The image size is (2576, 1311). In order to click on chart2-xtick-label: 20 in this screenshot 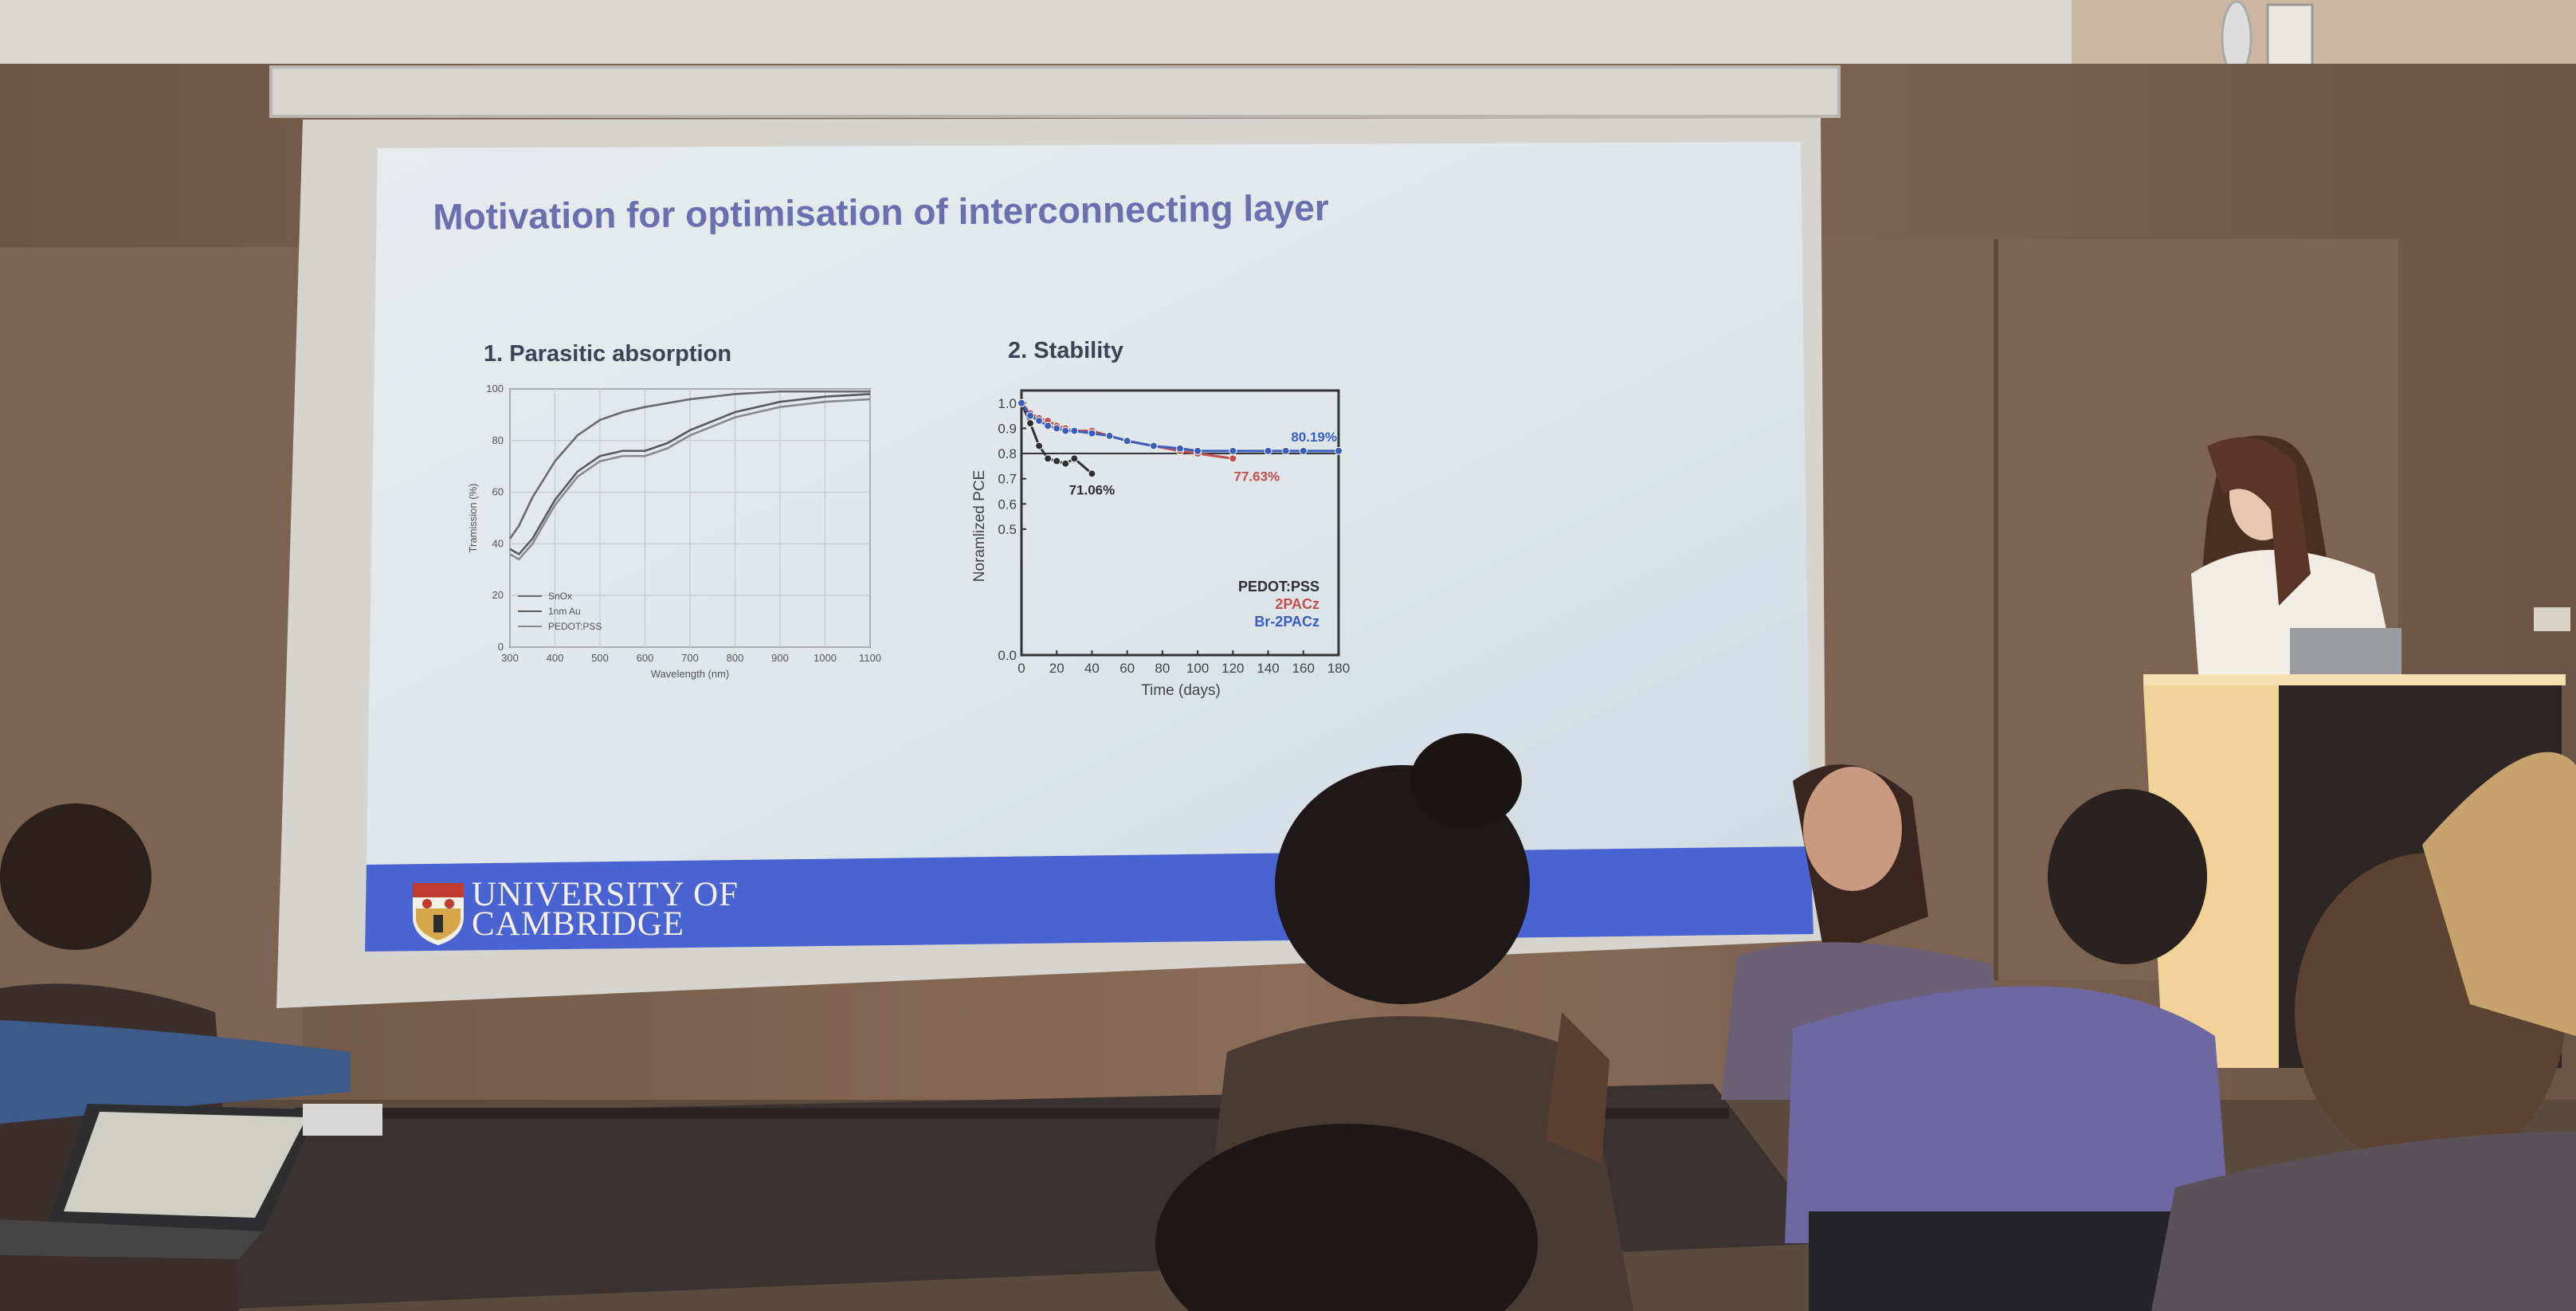, I will do `click(1057, 668)`.